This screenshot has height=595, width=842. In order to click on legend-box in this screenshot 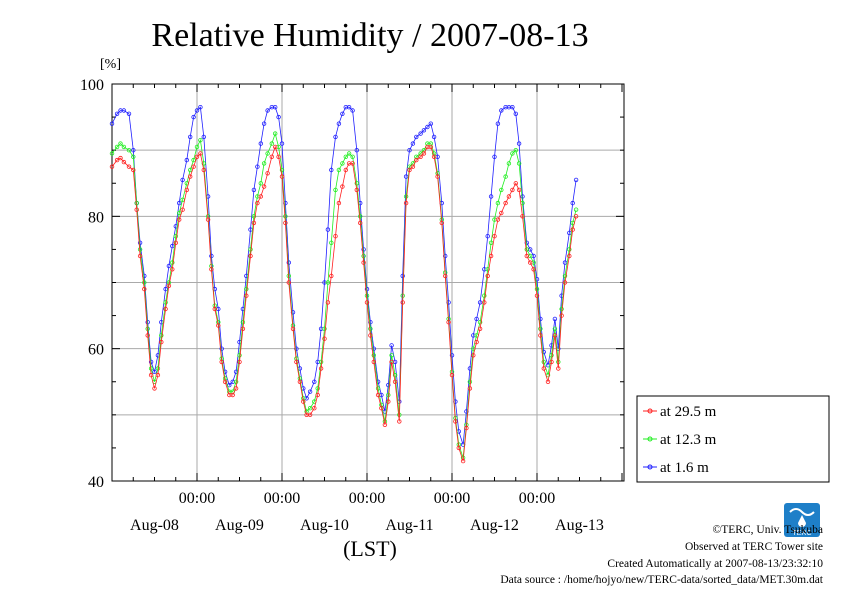, I will do `click(733, 439)`.